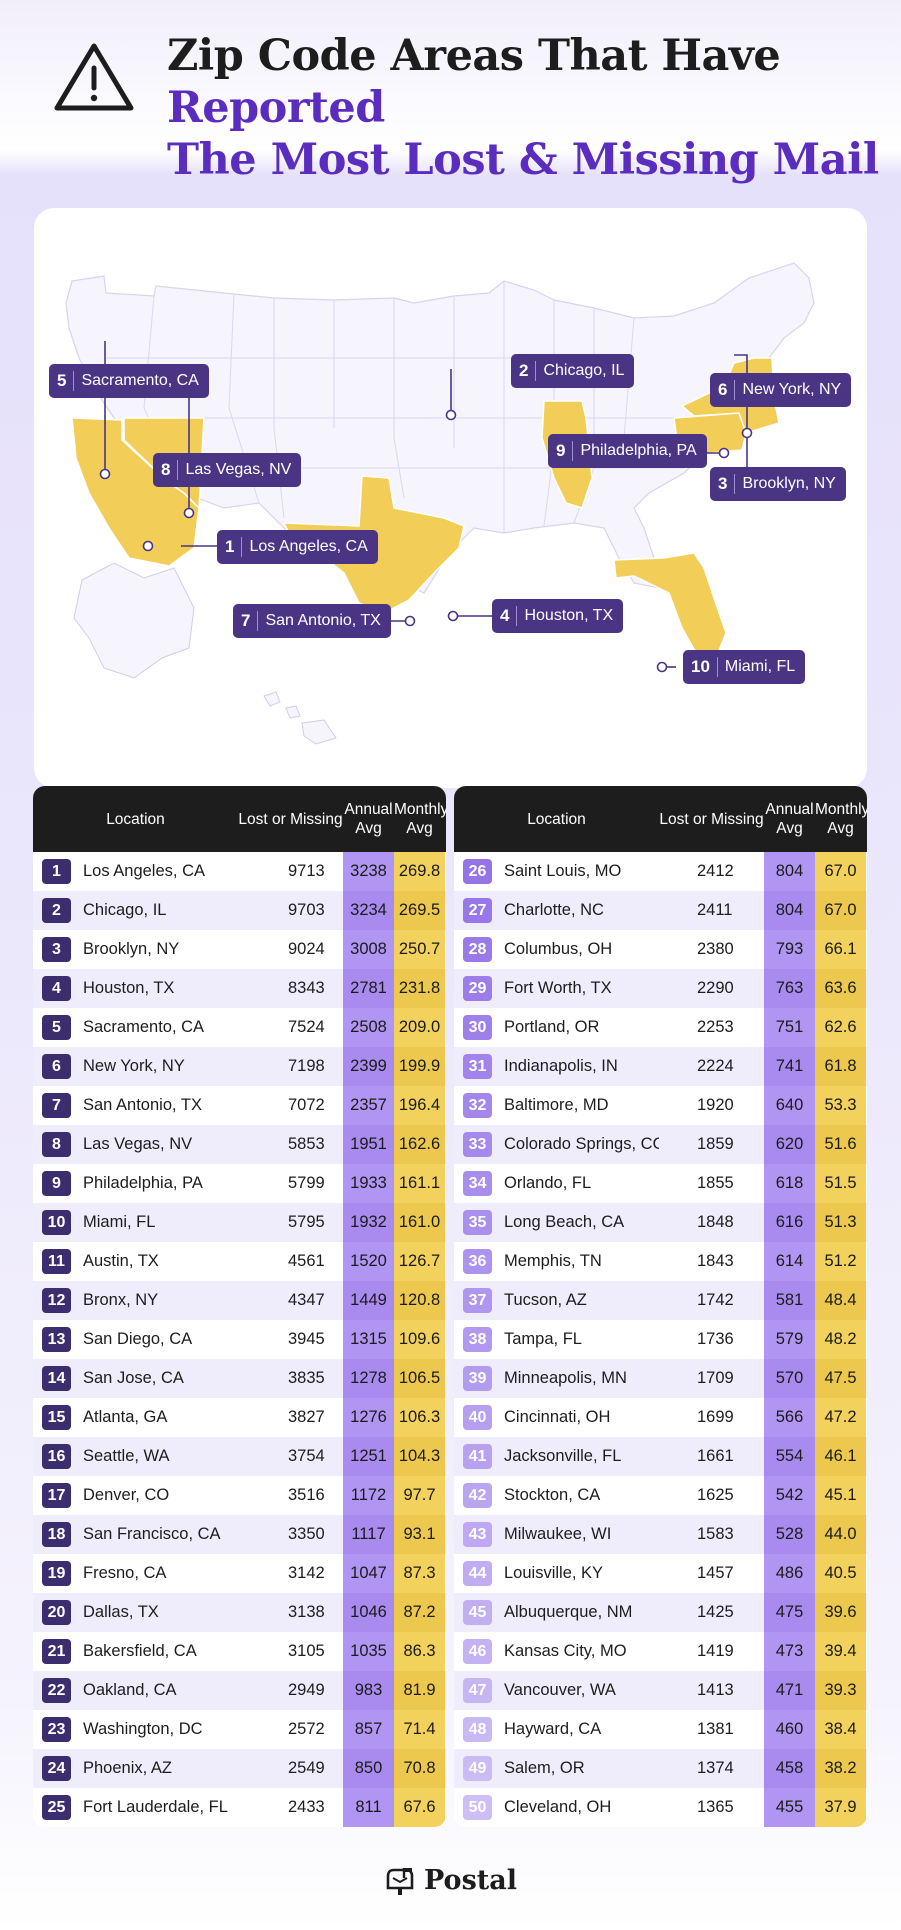  I want to click on rank-badge: 50, so click(477, 1807).